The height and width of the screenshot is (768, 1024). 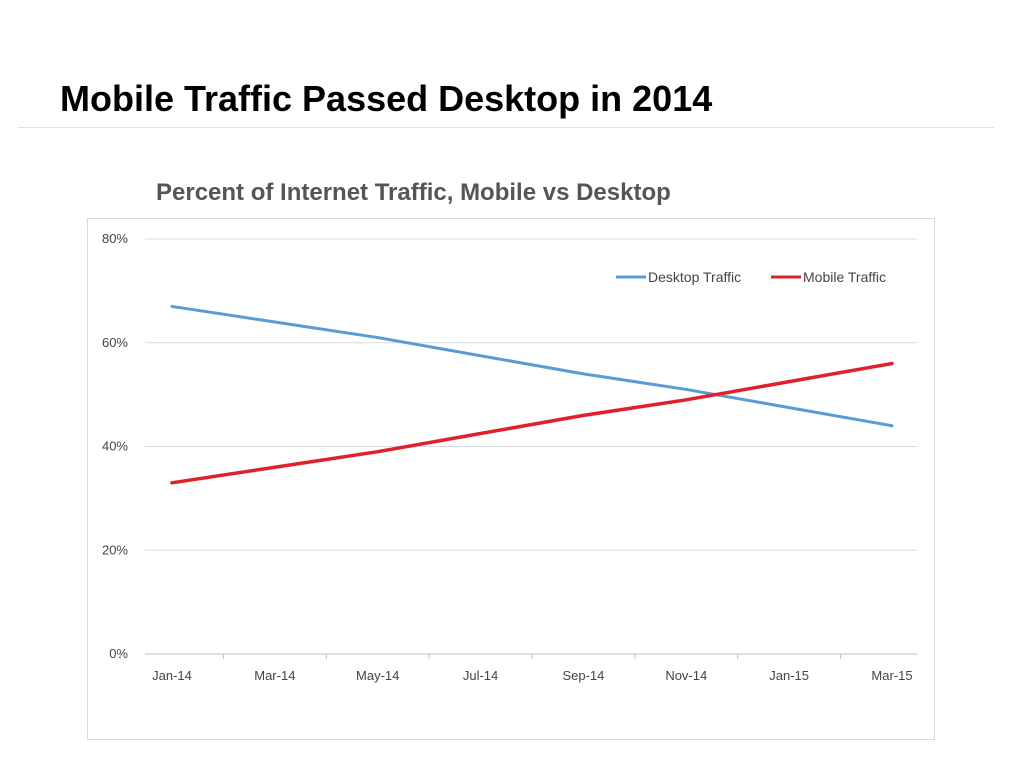 What do you see at coordinates (891, 675) in the screenshot?
I see `x-tick-label: Mar-15` at bounding box center [891, 675].